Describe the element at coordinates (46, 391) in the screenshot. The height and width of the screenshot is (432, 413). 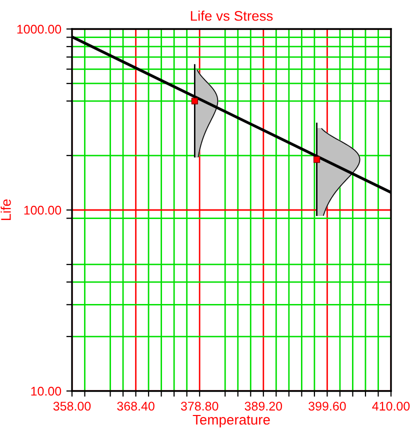
I see `y-tick-label: 10.00` at that location.